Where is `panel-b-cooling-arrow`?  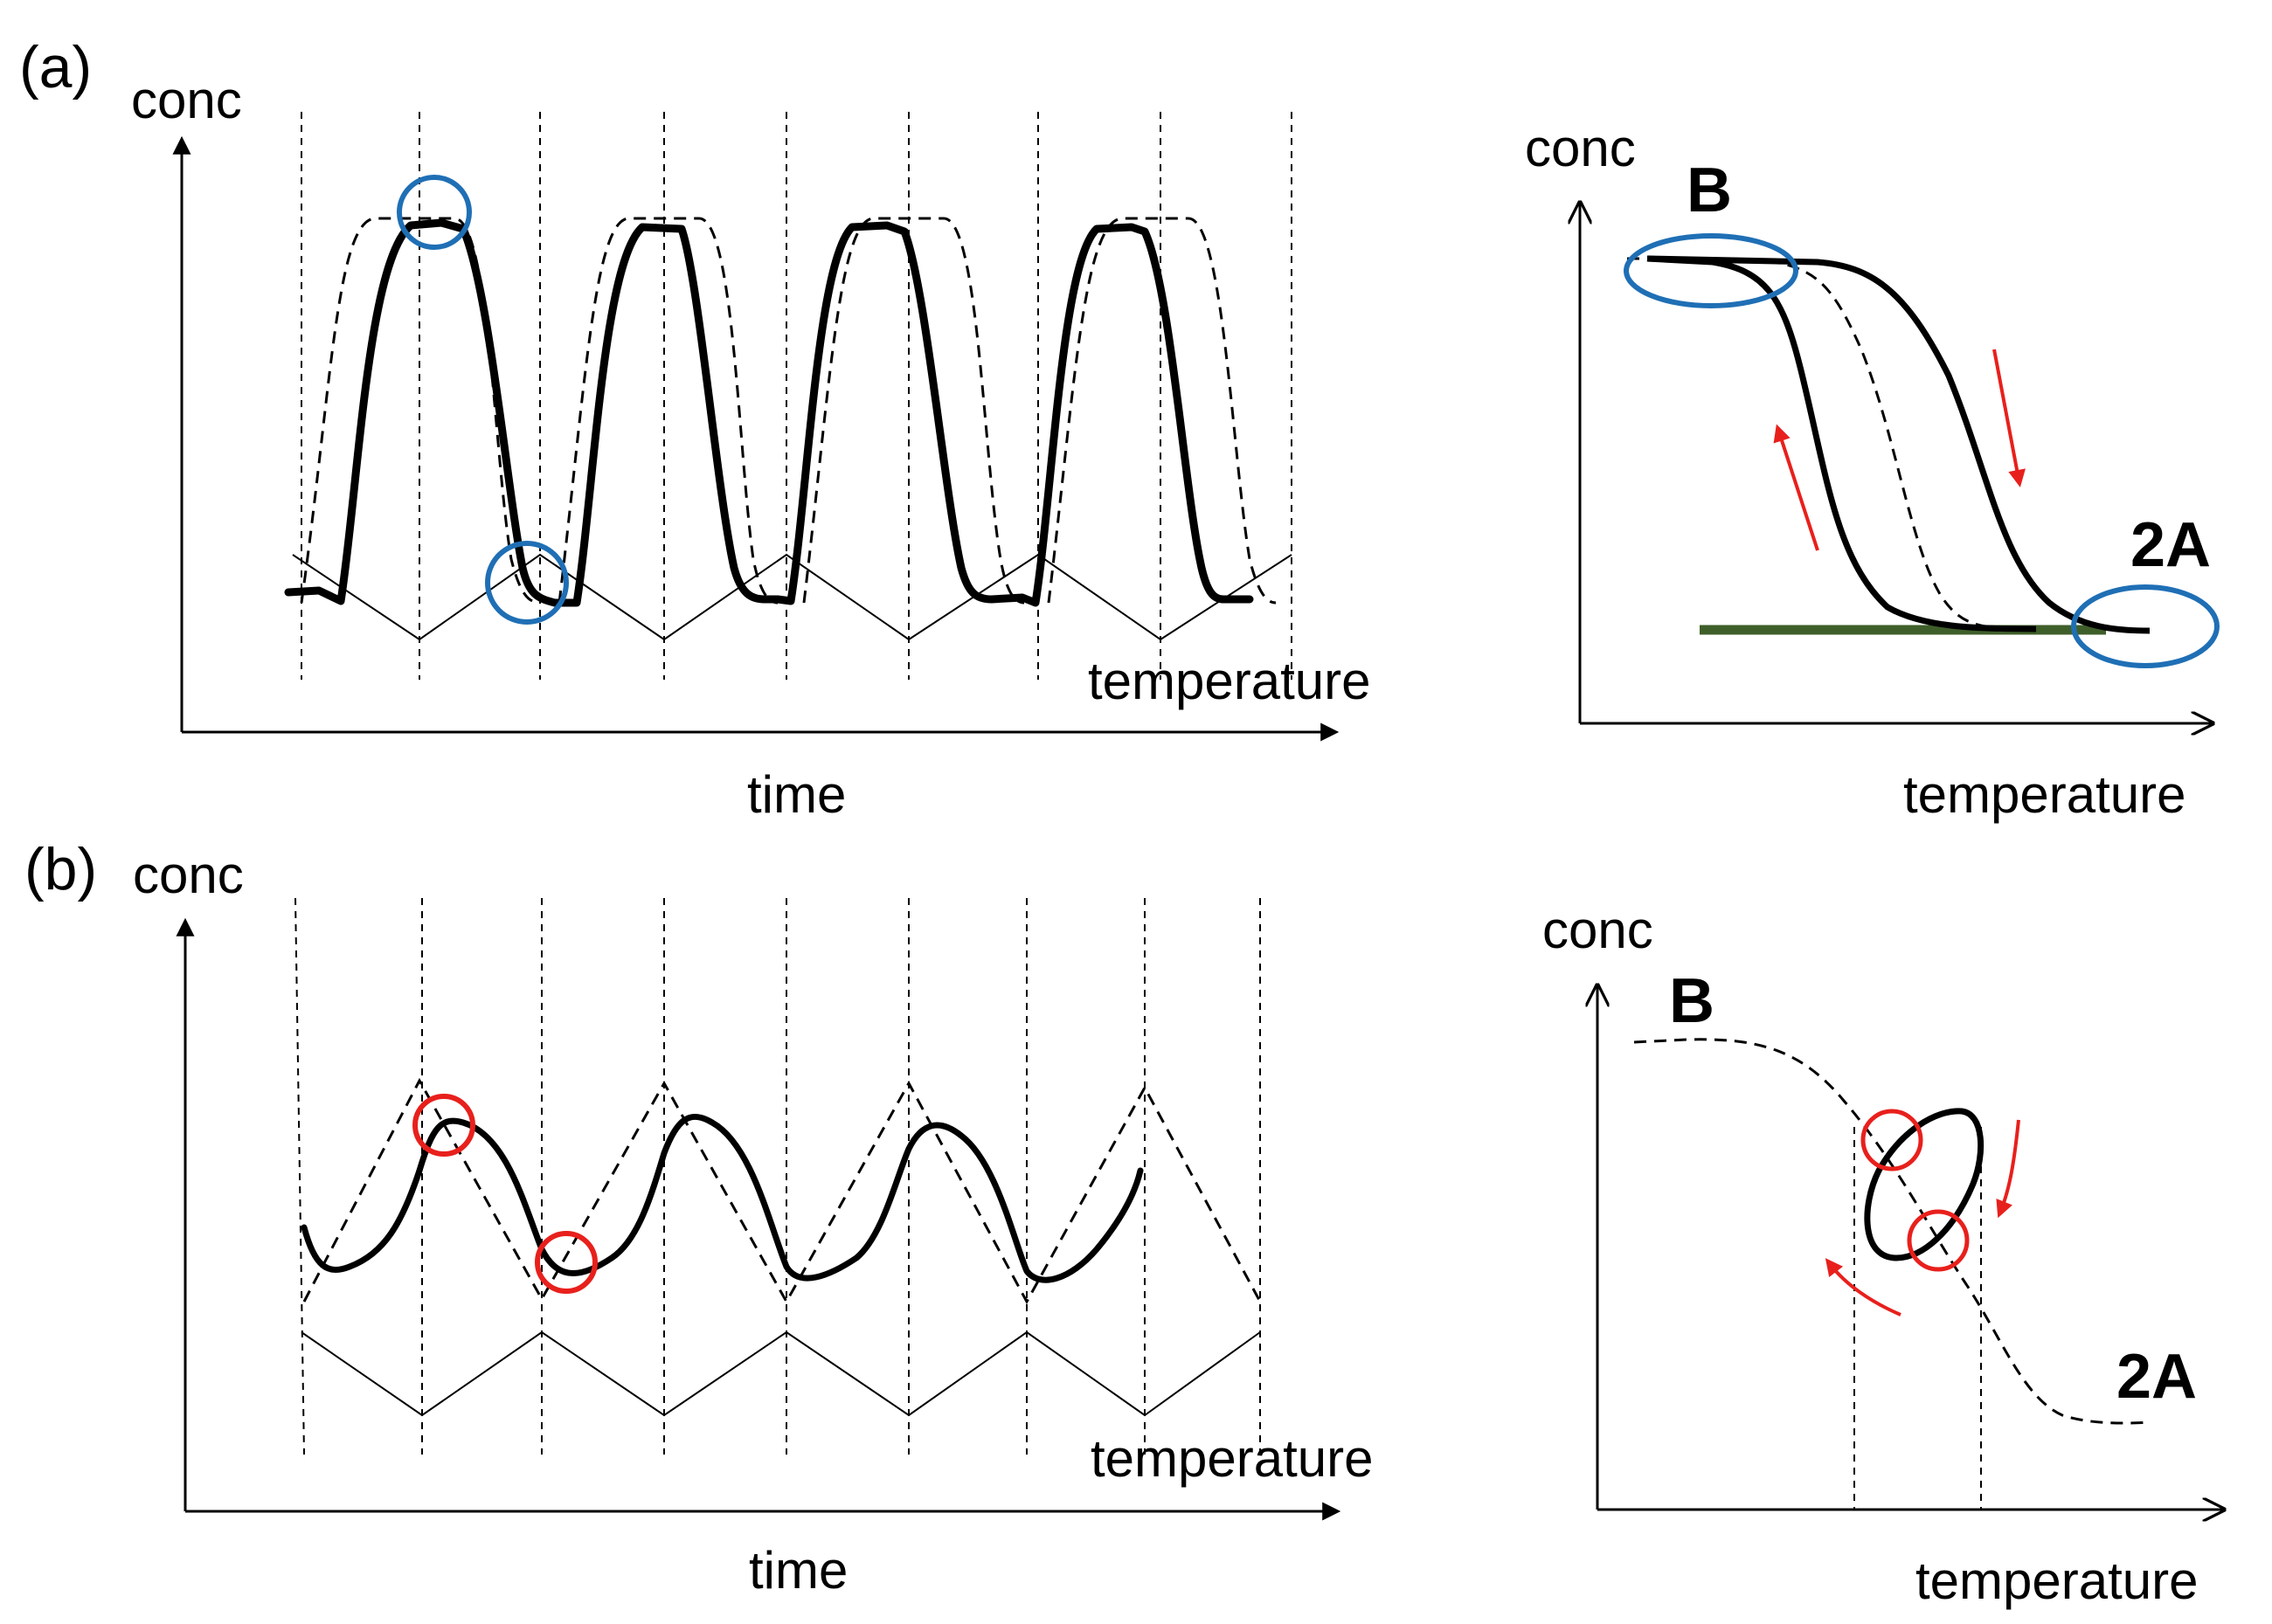 panel-b-cooling-arrow is located at coordinates (1863, 1287).